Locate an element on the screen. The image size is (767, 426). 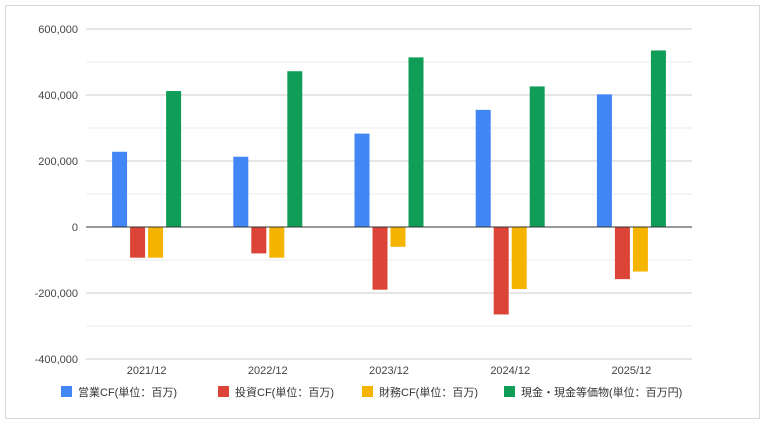
y-tick-label: 200,000 is located at coordinates (58, 162).